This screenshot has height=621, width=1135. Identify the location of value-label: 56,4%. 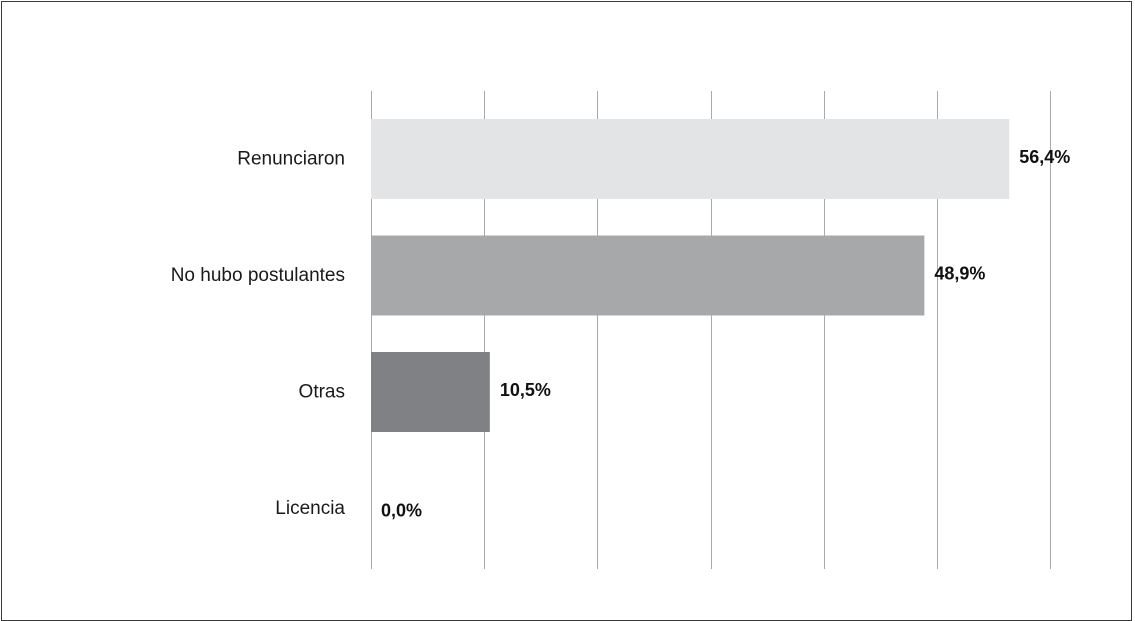
(1044, 157).